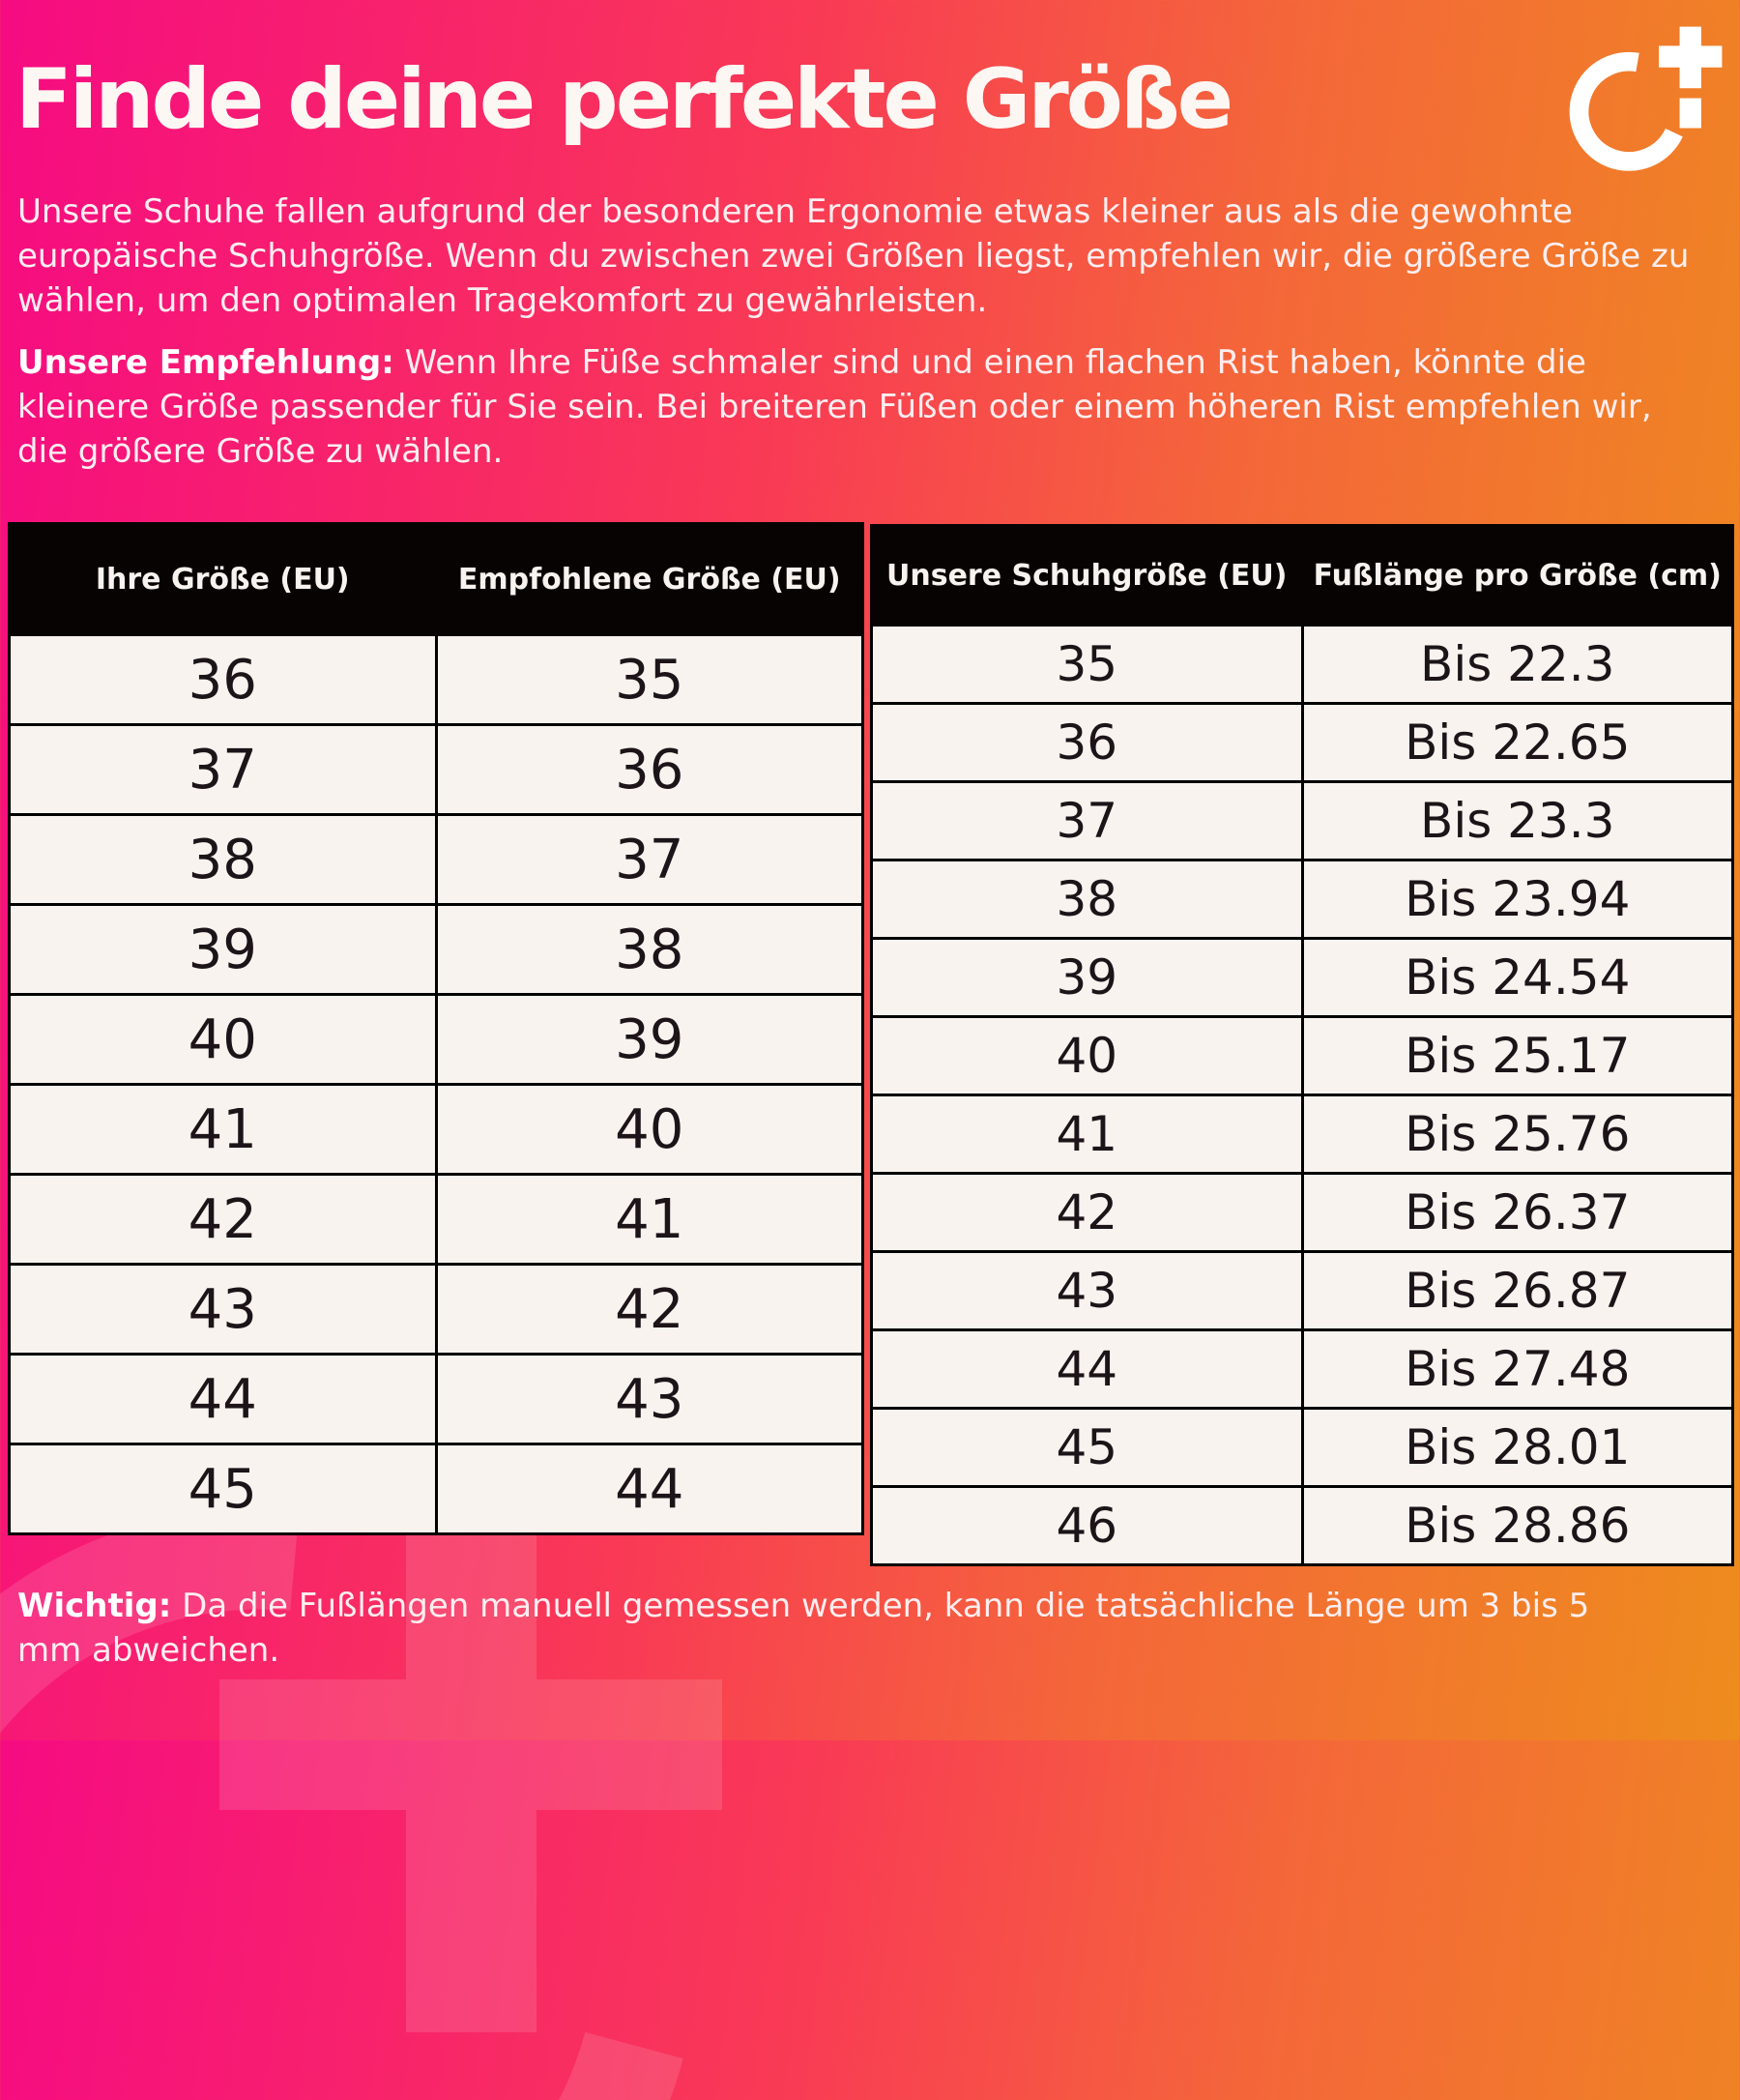 The image size is (1740, 2100). I want to click on table-row: 43 Bis 26.87, so click(1302, 1290).